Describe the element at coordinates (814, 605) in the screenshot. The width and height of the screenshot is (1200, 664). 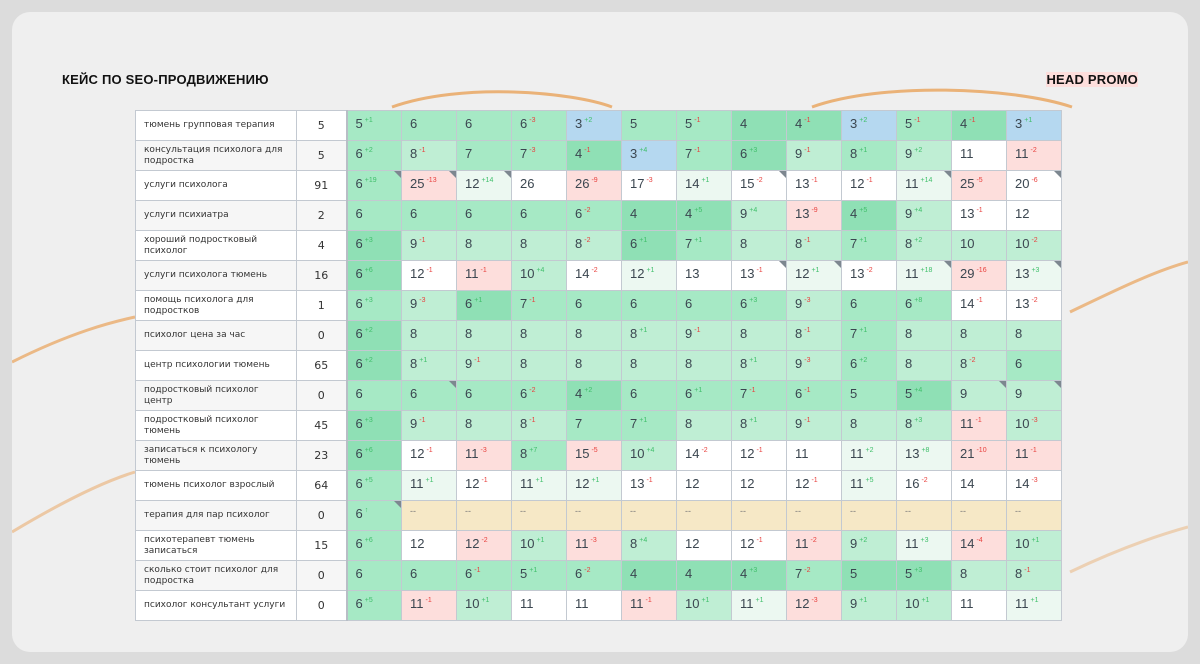
I see `position-cell: 12 -3` at that location.